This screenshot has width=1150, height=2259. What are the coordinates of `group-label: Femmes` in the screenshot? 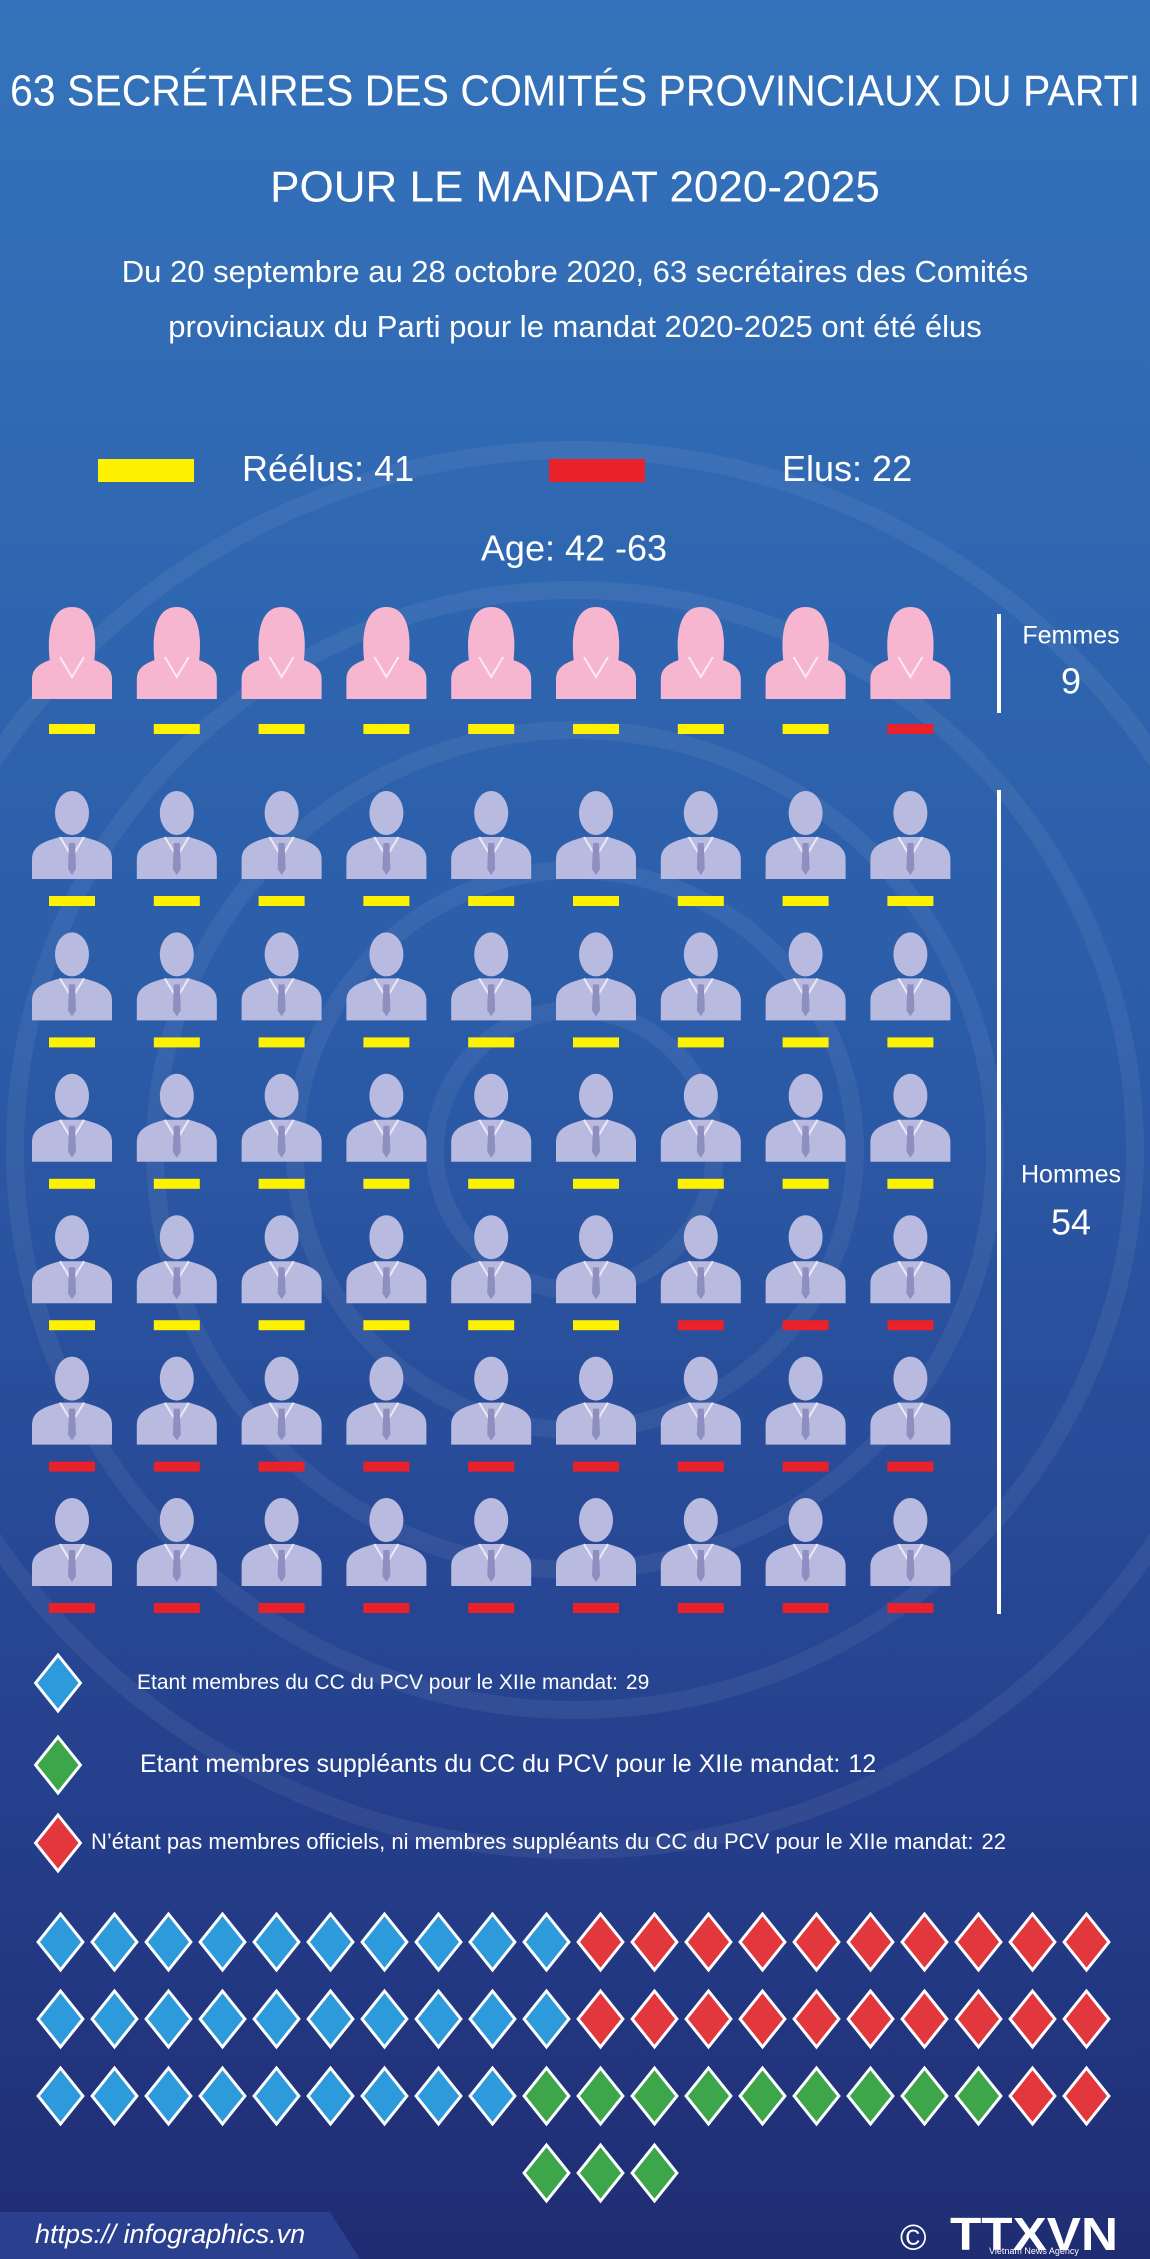 It's located at (1070, 636).